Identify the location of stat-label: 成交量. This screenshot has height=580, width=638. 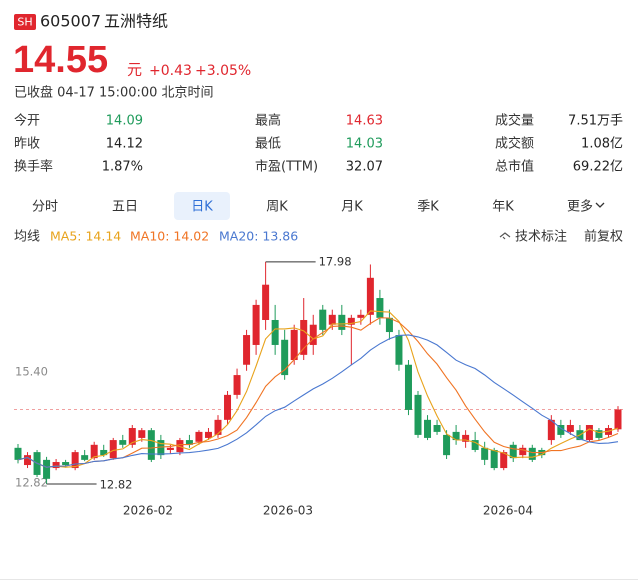
(514, 121).